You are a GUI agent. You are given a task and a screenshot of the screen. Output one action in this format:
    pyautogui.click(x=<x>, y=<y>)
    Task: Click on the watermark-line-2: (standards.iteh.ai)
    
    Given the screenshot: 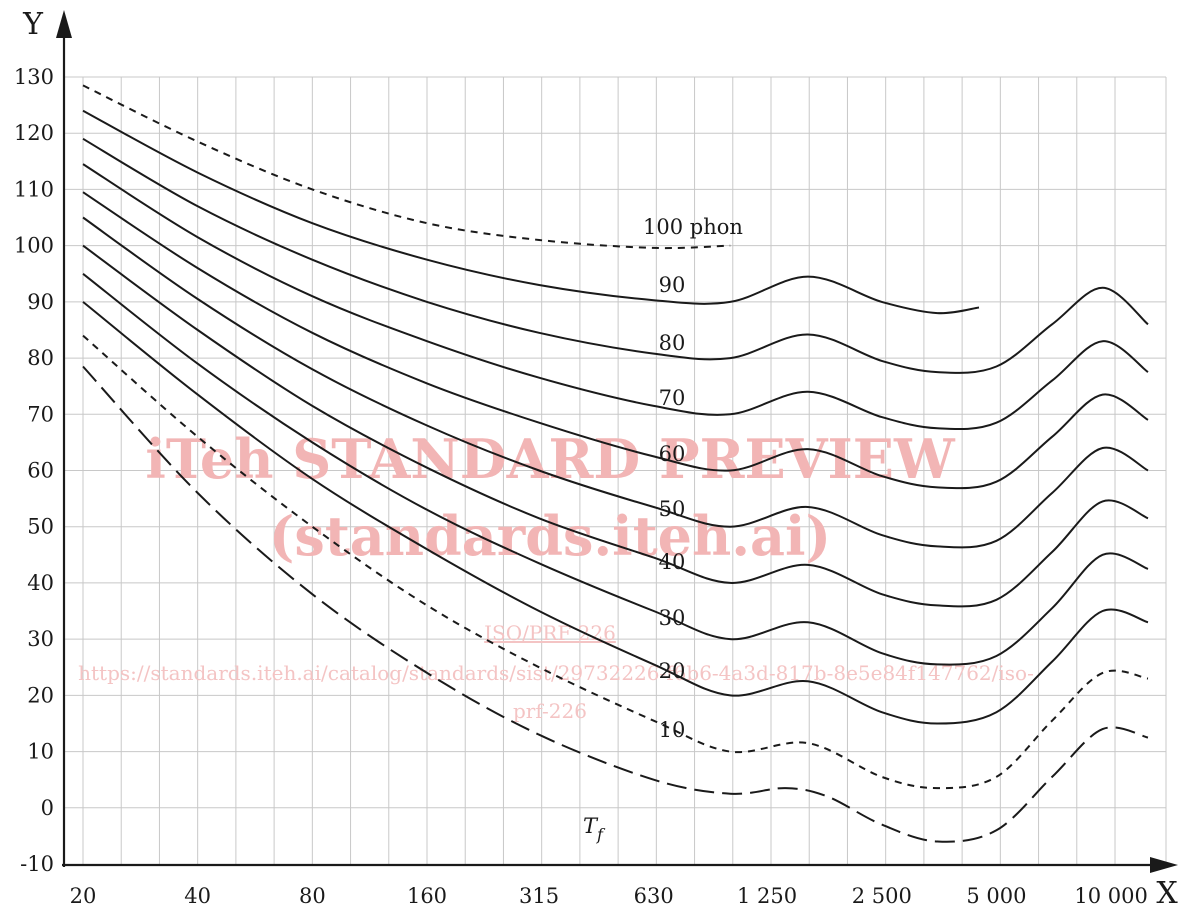 What is the action you would take?
    pyautogui.click(x=550, y=536)
    